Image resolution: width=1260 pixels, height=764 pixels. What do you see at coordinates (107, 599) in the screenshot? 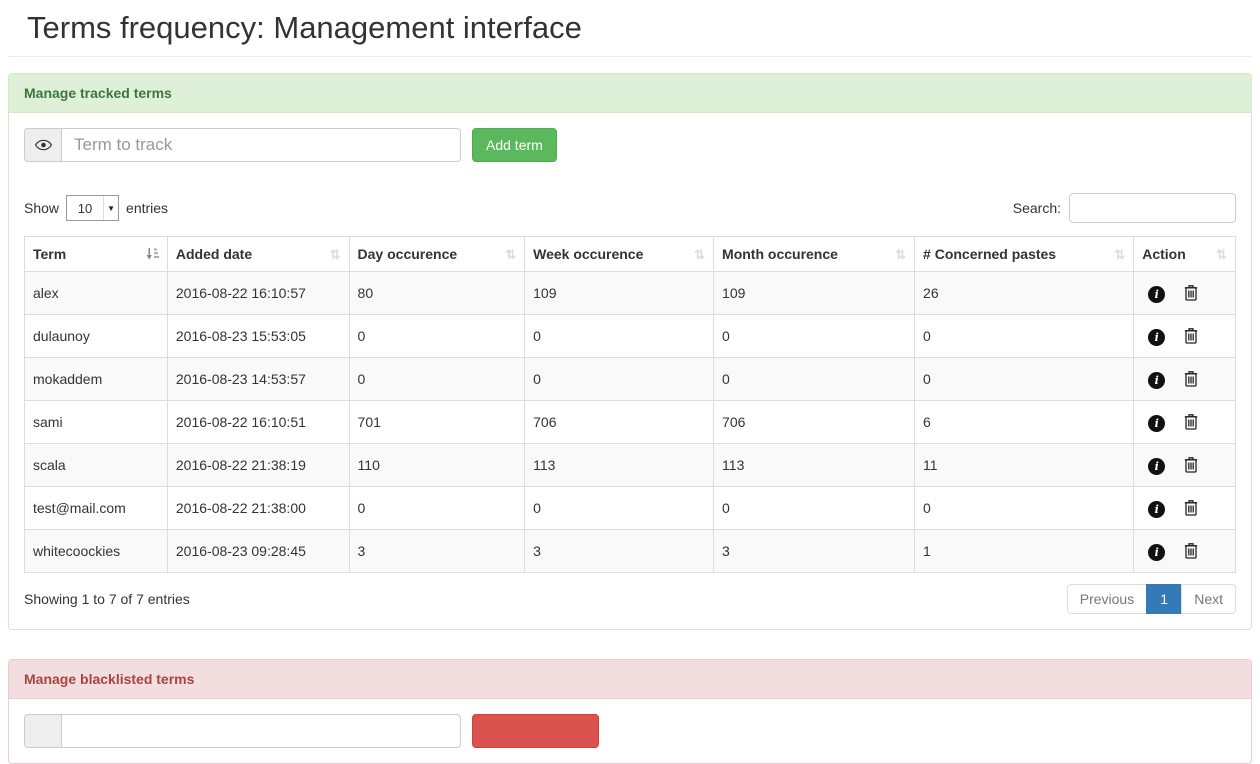
I see `showing-entries-info: Showing 1 to 7 of 7 entries` at bounding box center [107, 599].